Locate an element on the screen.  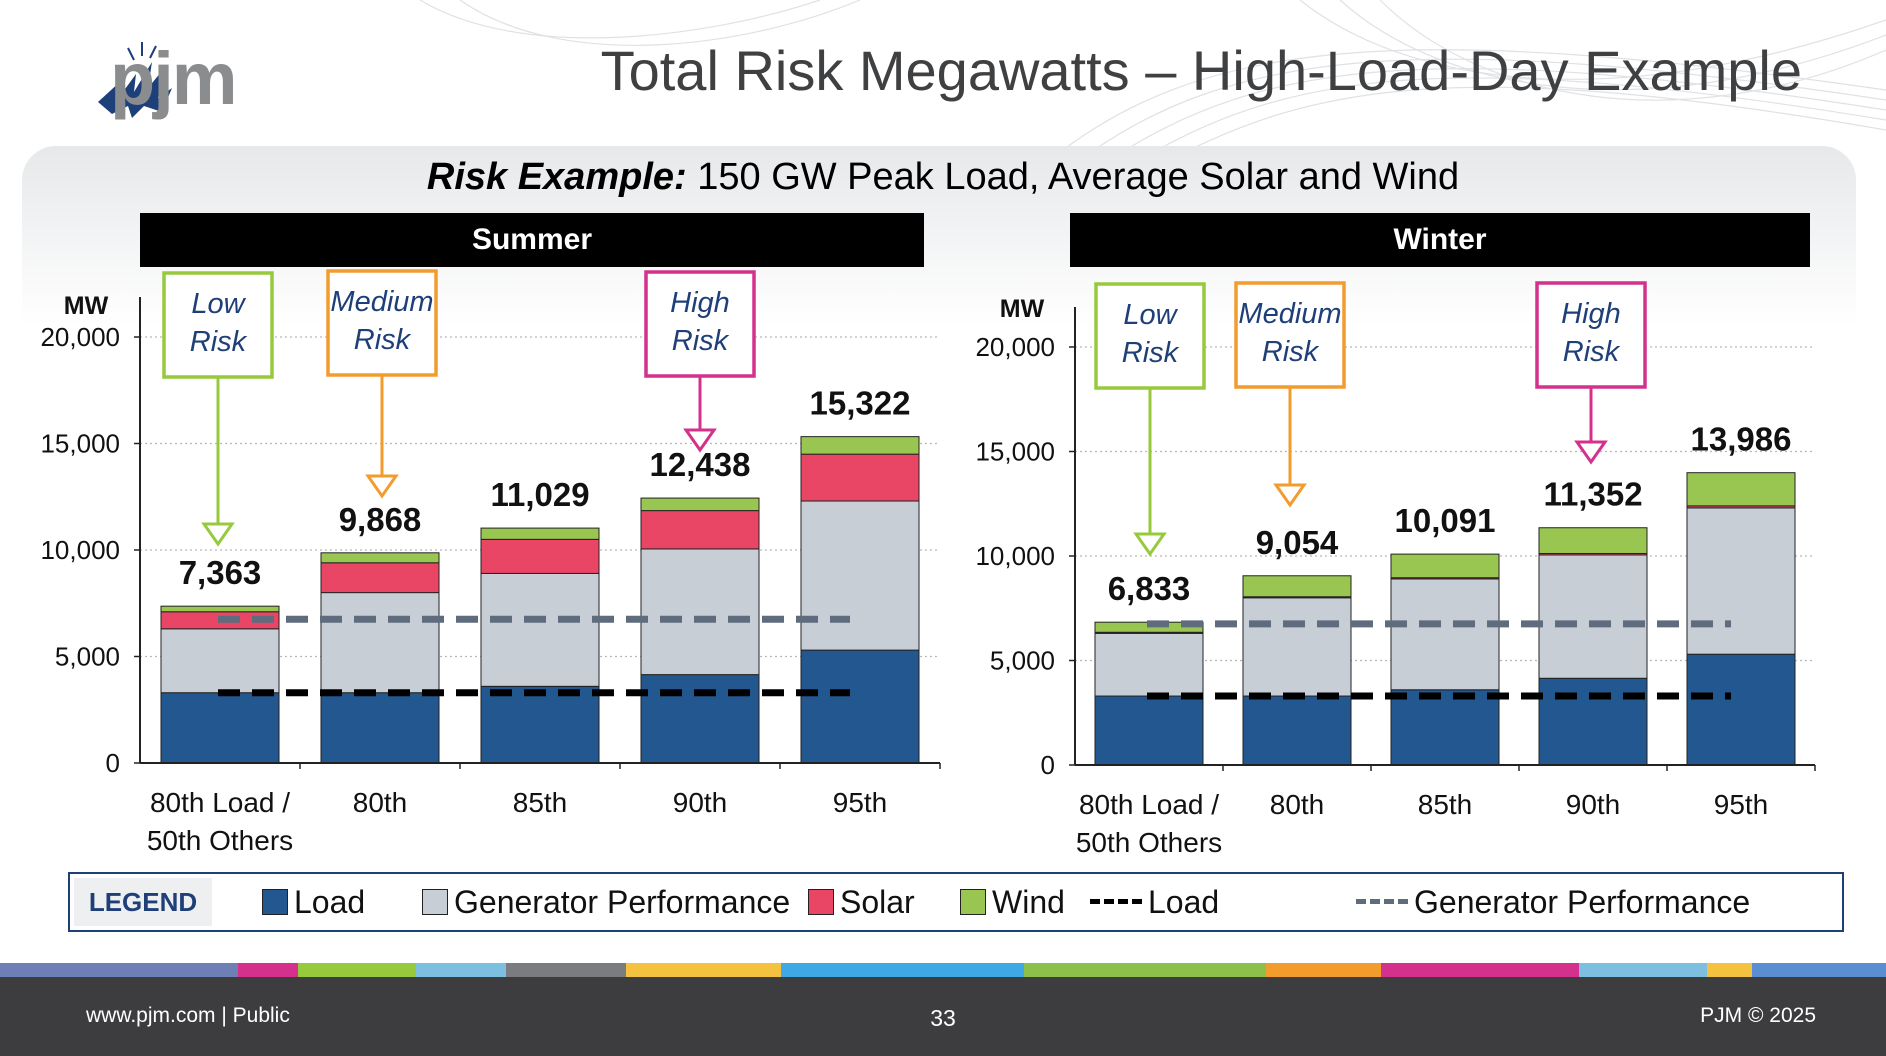
winter-medium-risk-arrowhead is located at coordinates (1290, 495).